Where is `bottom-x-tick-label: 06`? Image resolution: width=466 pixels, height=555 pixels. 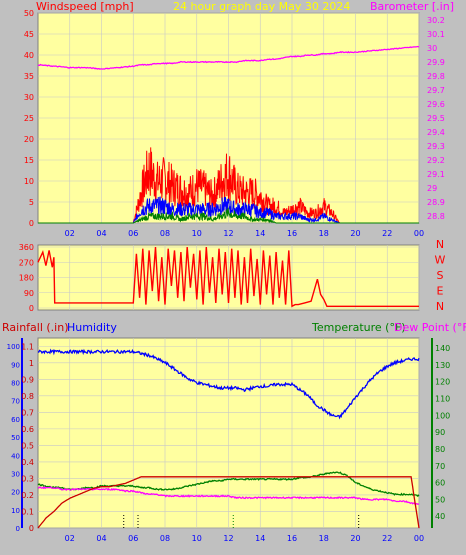 bottom-x-tick-label: 06 is located at coordinates (133, 538).